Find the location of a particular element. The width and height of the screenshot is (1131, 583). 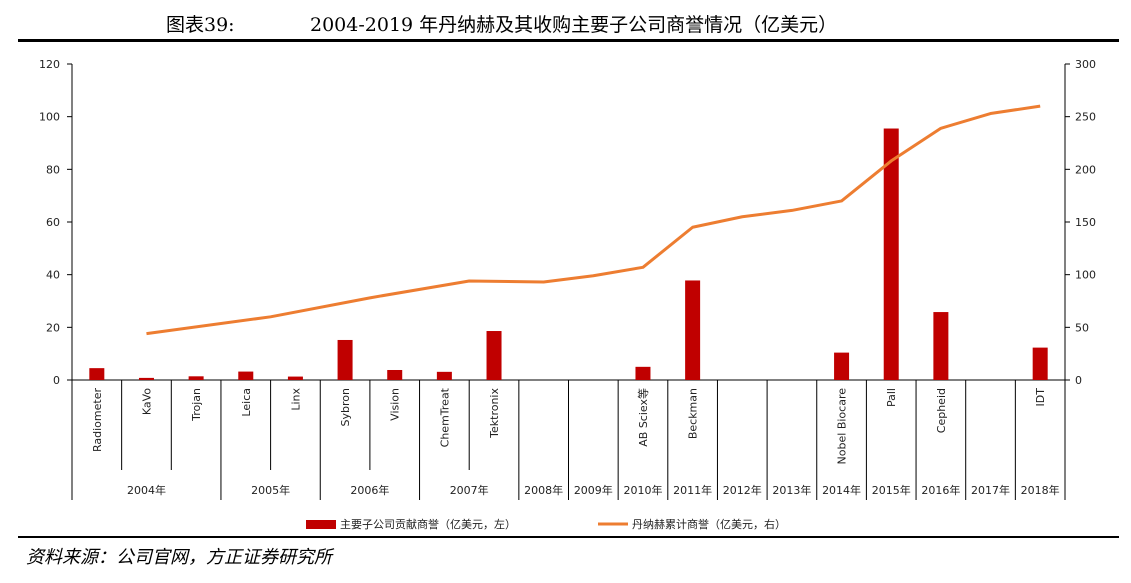

legend-bar-label: 主要子公司贡献商誉（亿美元，左） is located at coordinates (428, 524).